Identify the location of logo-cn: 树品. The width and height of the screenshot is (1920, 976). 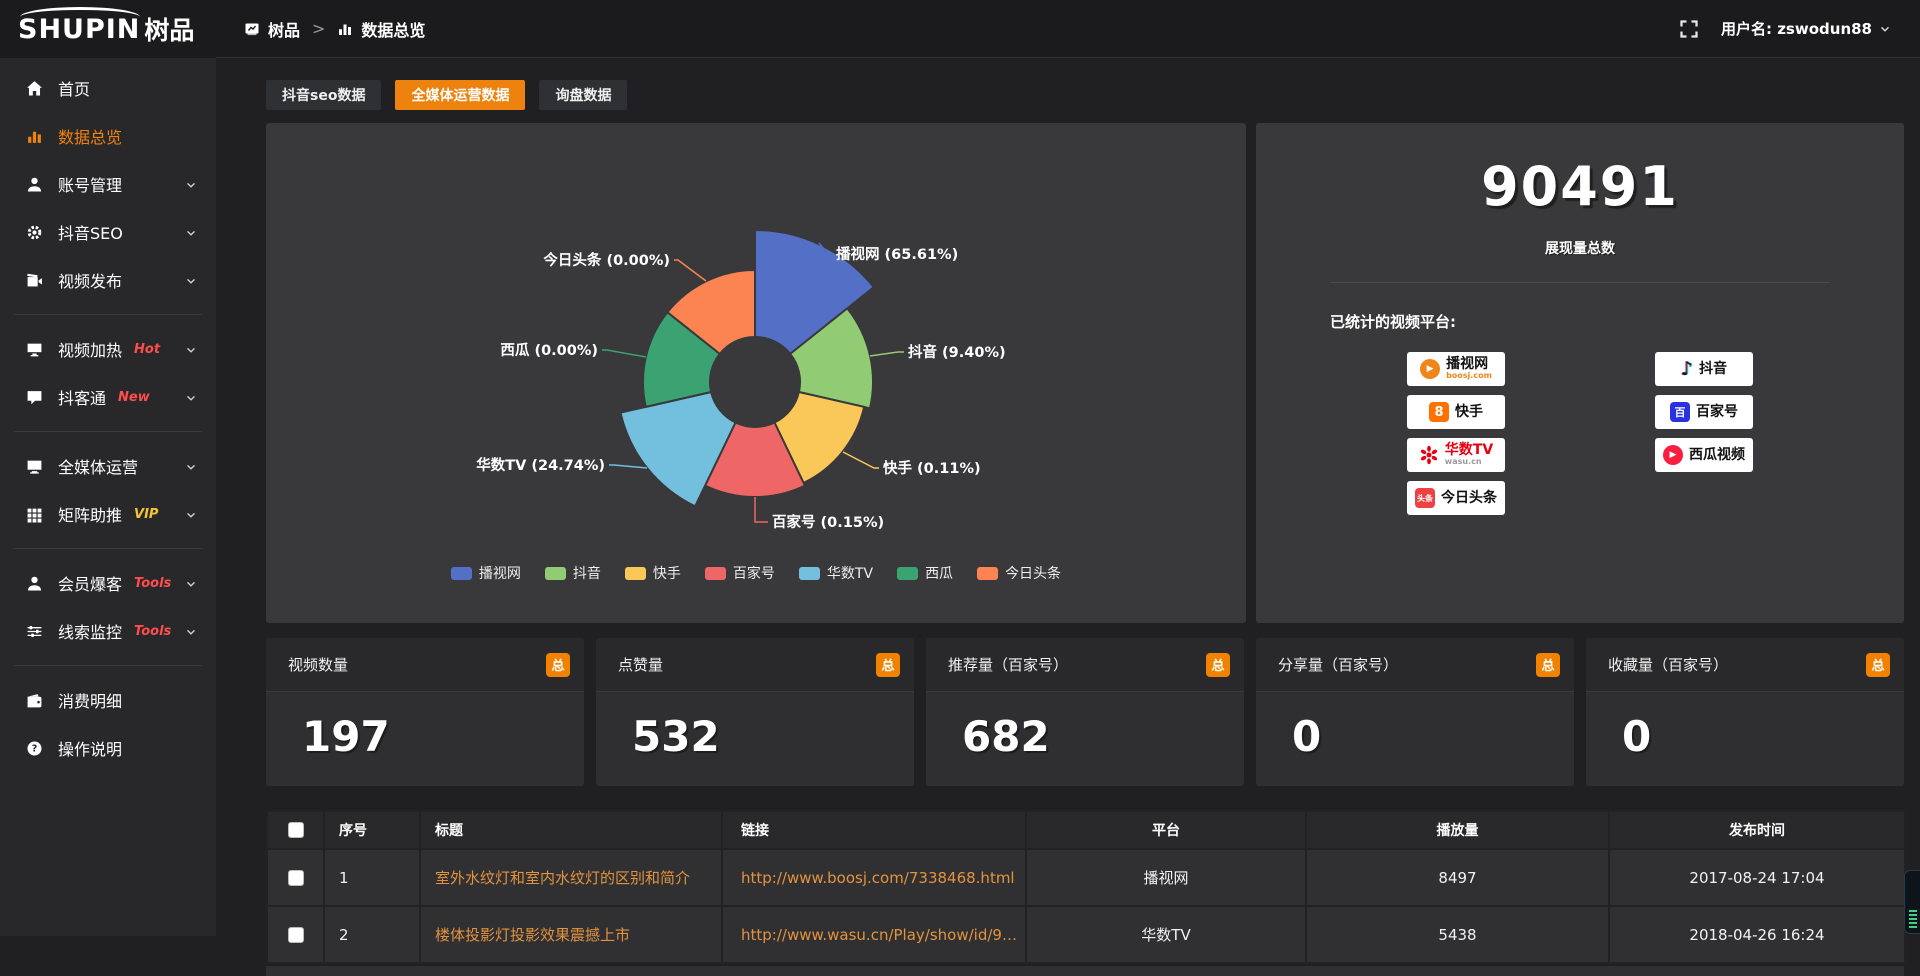
(169, 30).